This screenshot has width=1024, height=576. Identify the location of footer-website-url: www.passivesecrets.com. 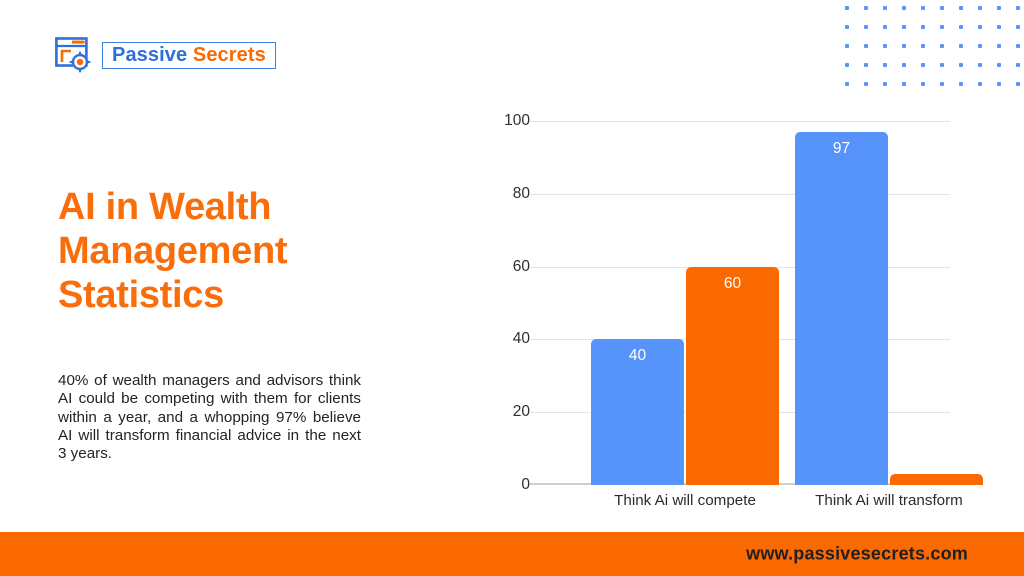
(857, 553).